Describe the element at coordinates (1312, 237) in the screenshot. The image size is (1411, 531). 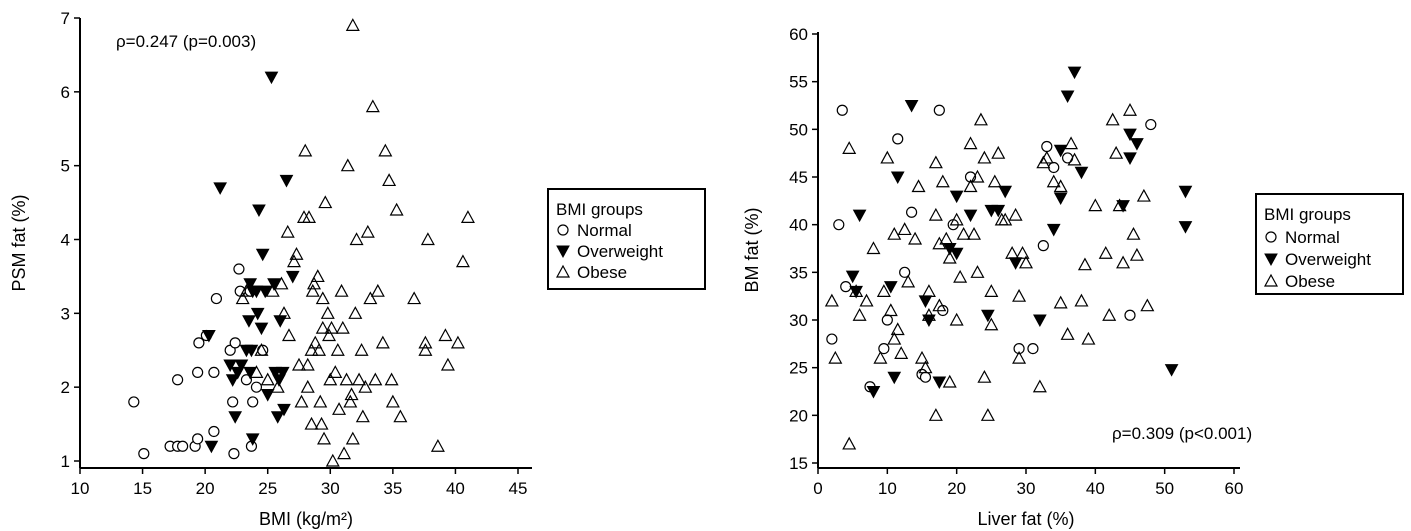
I see `legend-label-normal: Normal` at that location.